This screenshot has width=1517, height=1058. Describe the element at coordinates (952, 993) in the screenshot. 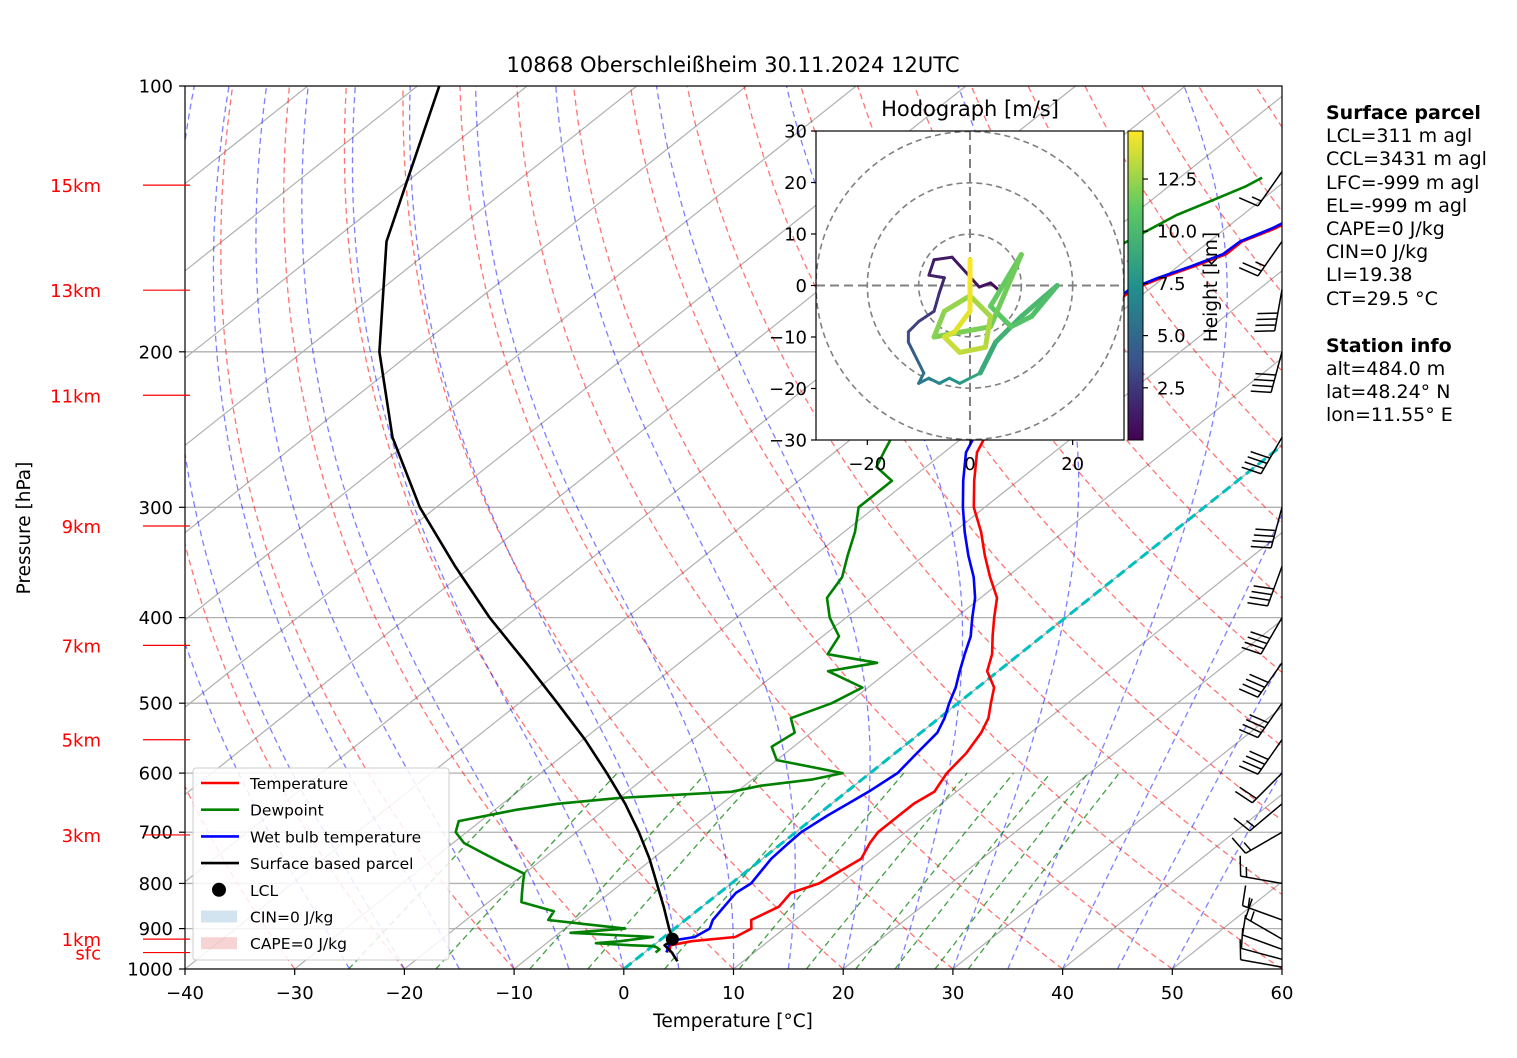

I see `x-tick-label: 30` at that location.